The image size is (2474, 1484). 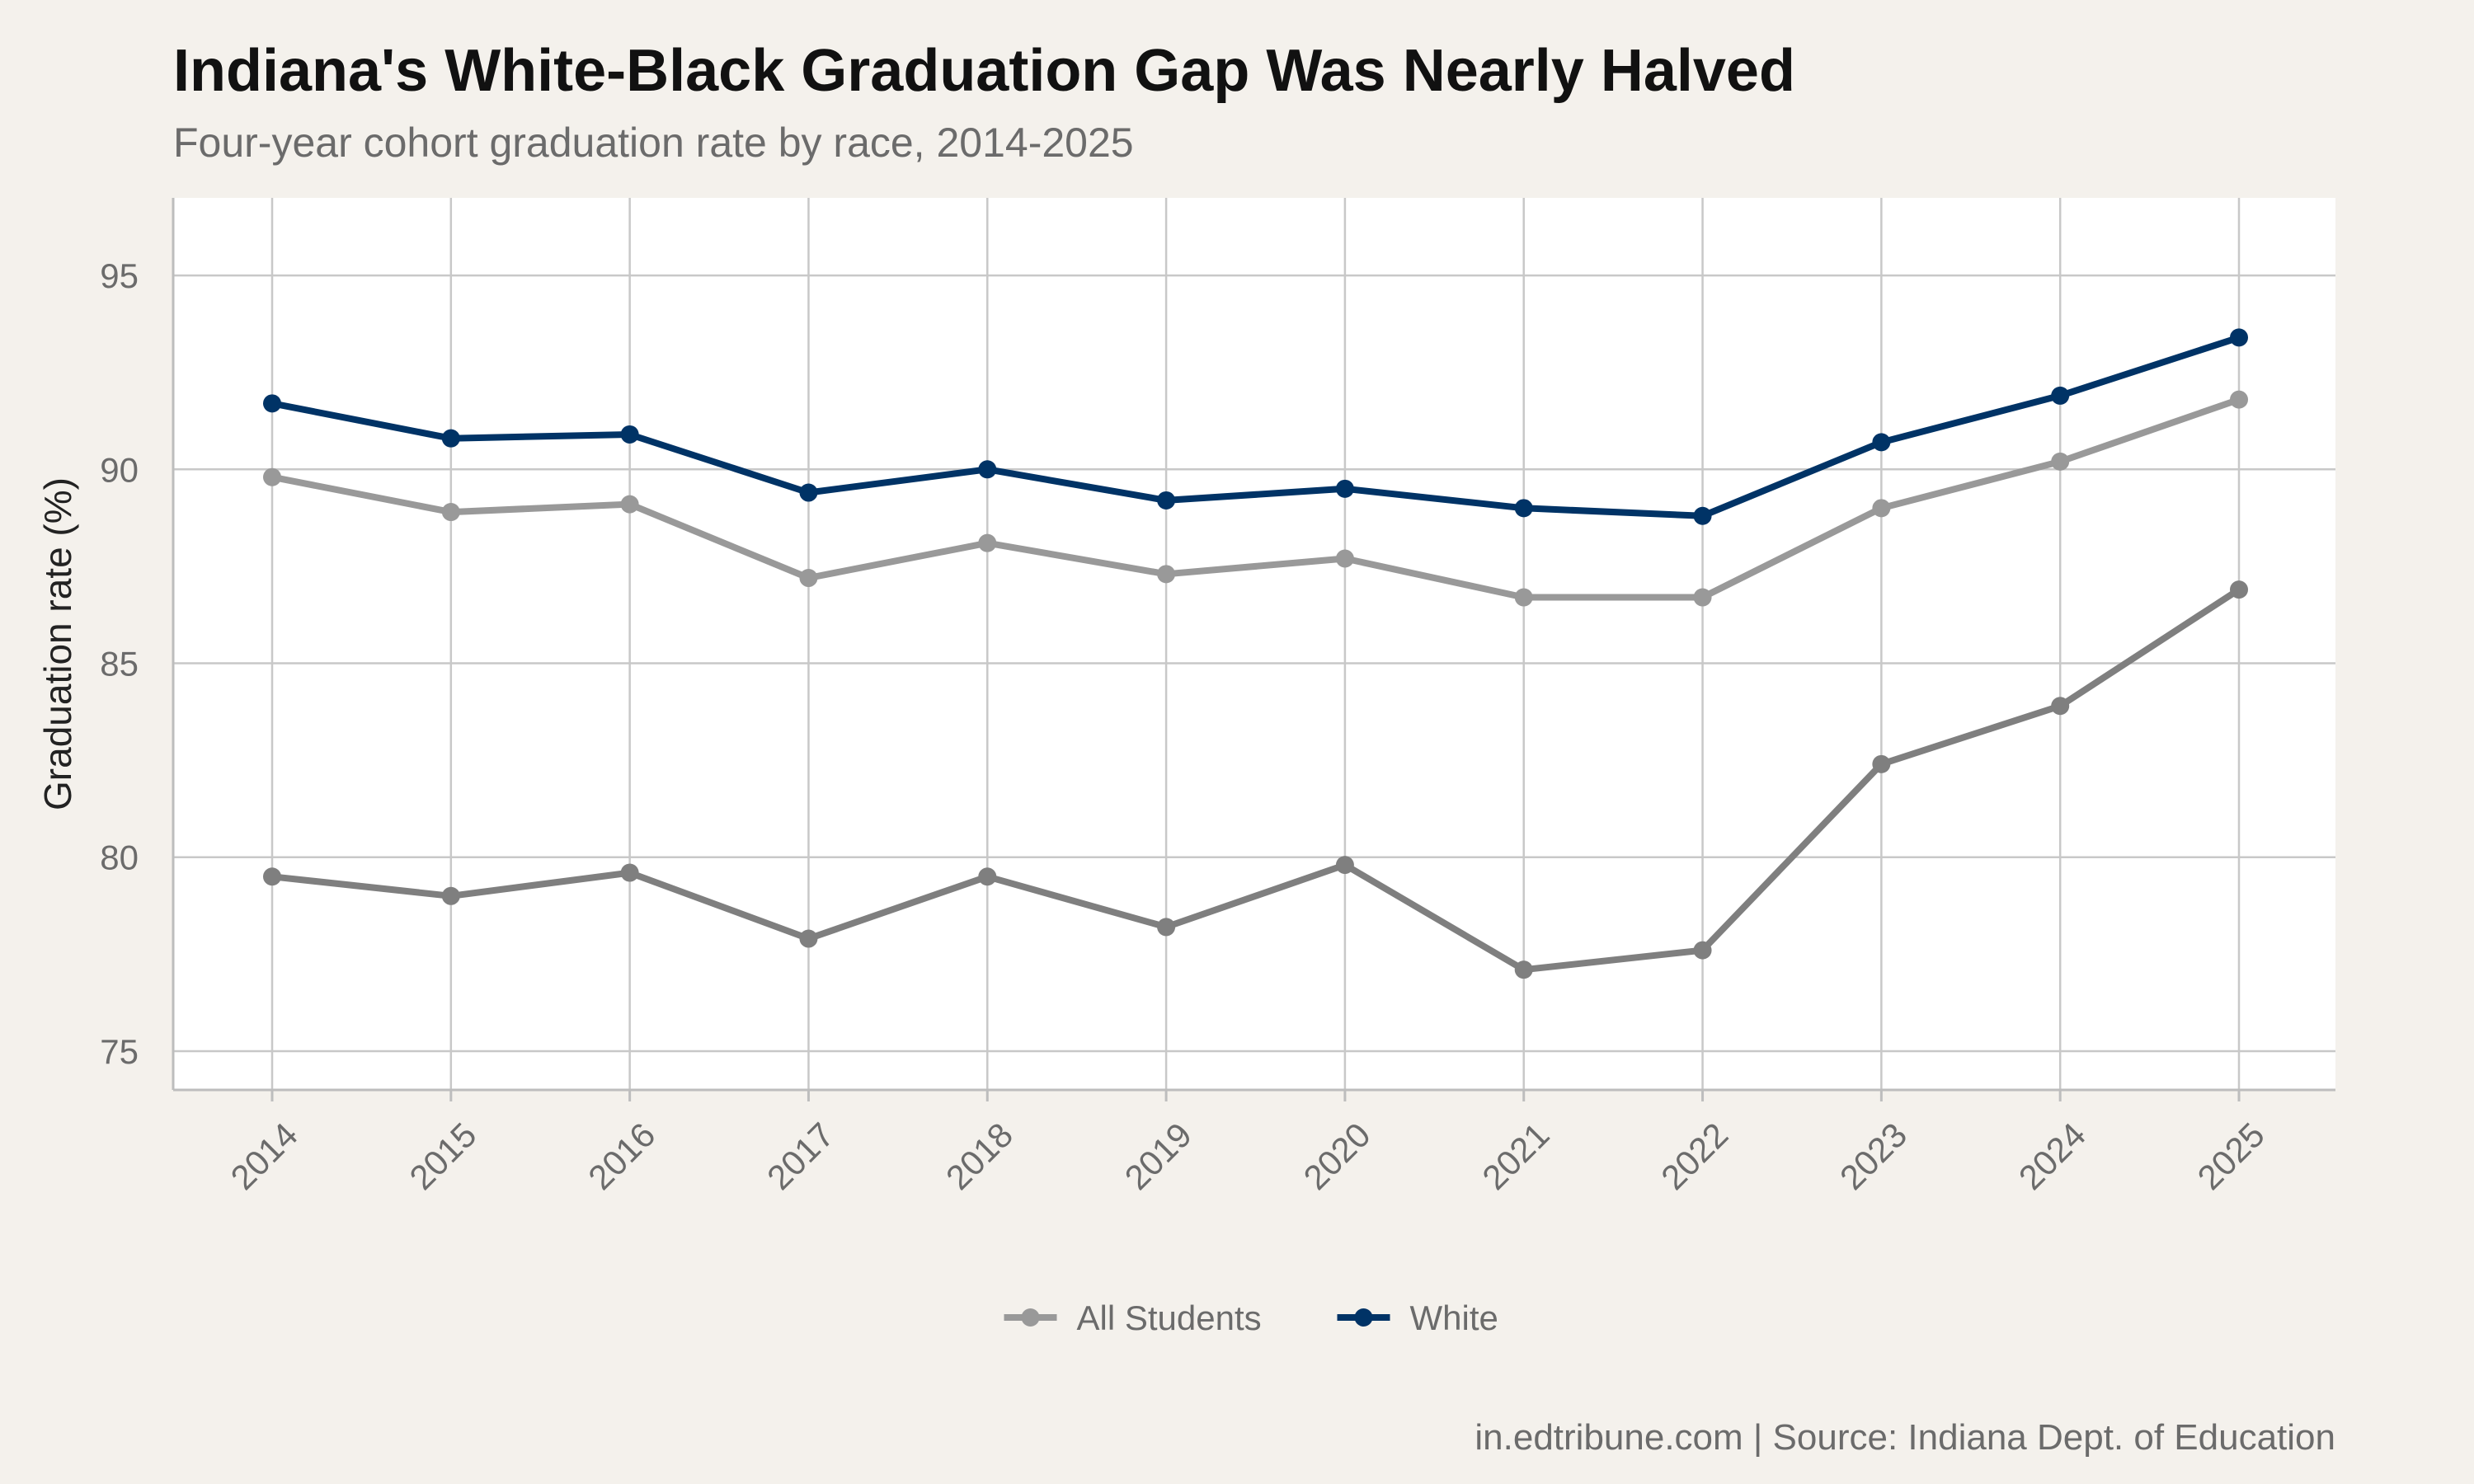 What do you see at coordinates (1515, 1156) in the screenshot?
I see `x-tick-label: 2021` at bounding box center [1515, 1156].